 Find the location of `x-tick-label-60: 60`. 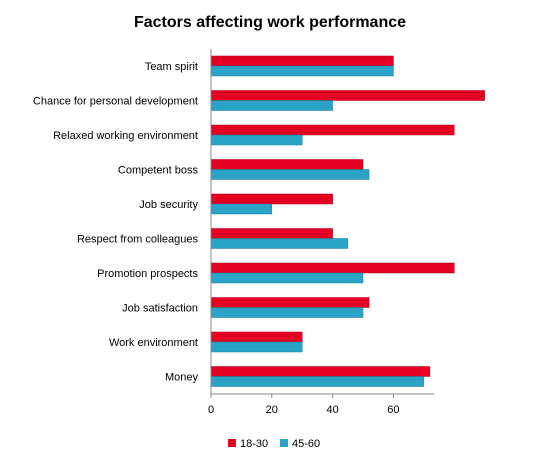

x-tick-label-60: 60 is located at coordinates (393, 410).